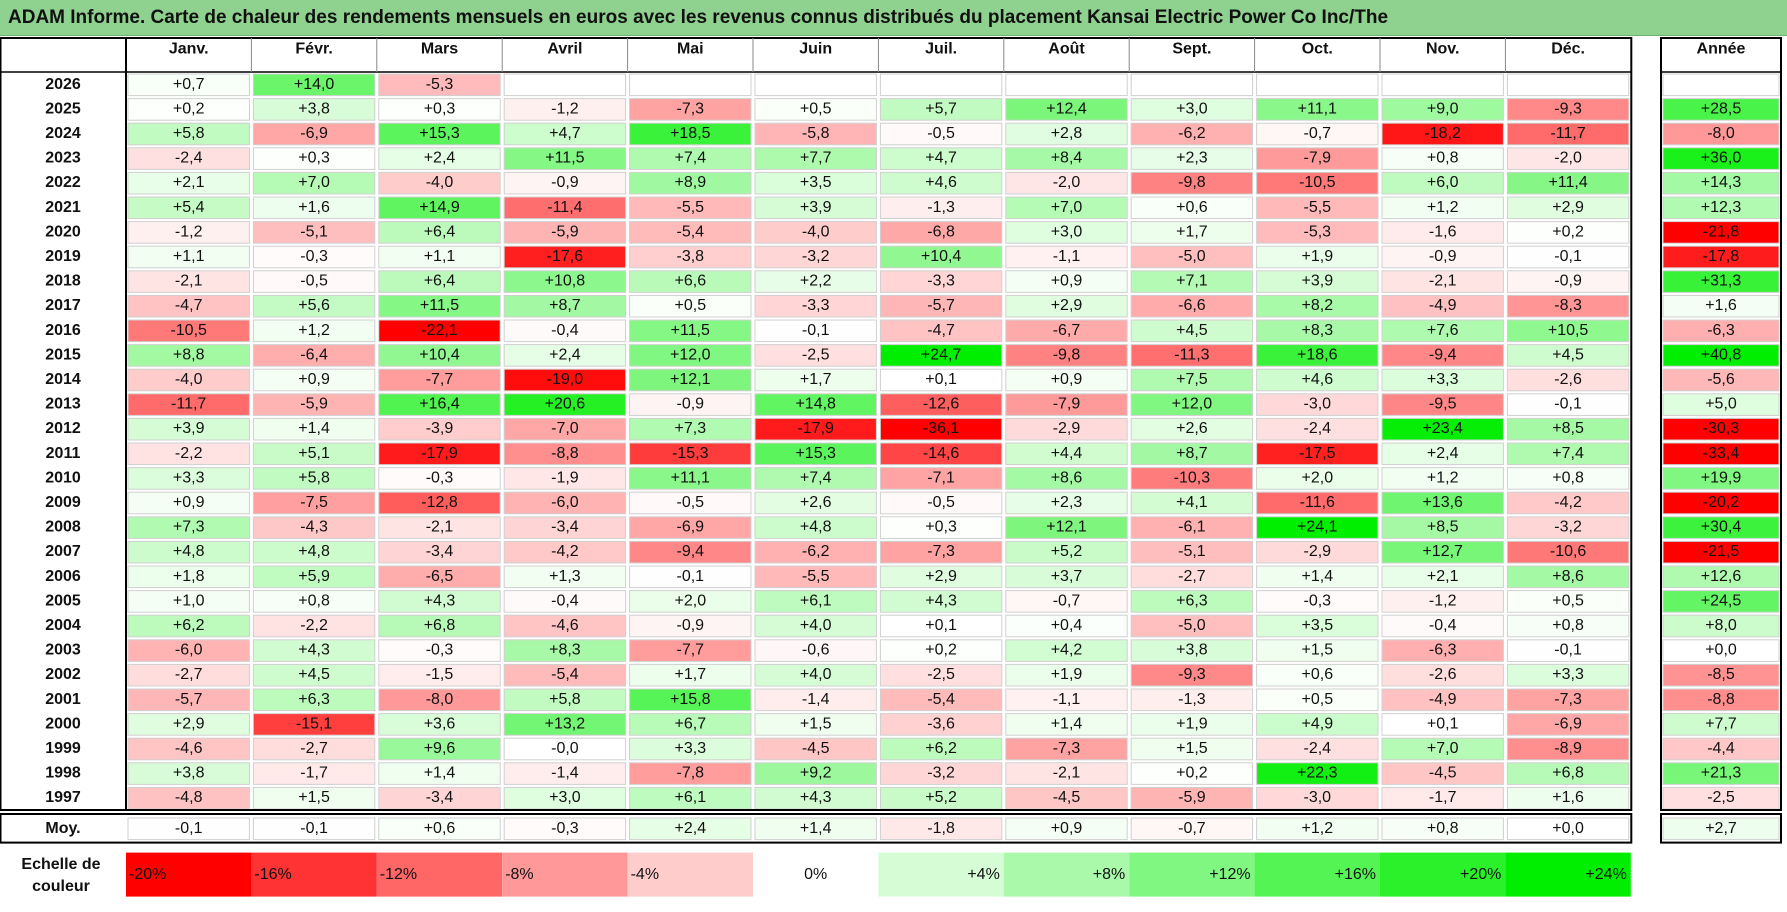 This screenshot has width=1787, height=912. Describe the element at coordinates (691, 256) in the screenshot. I see `cell-value: -3,8` at that location.